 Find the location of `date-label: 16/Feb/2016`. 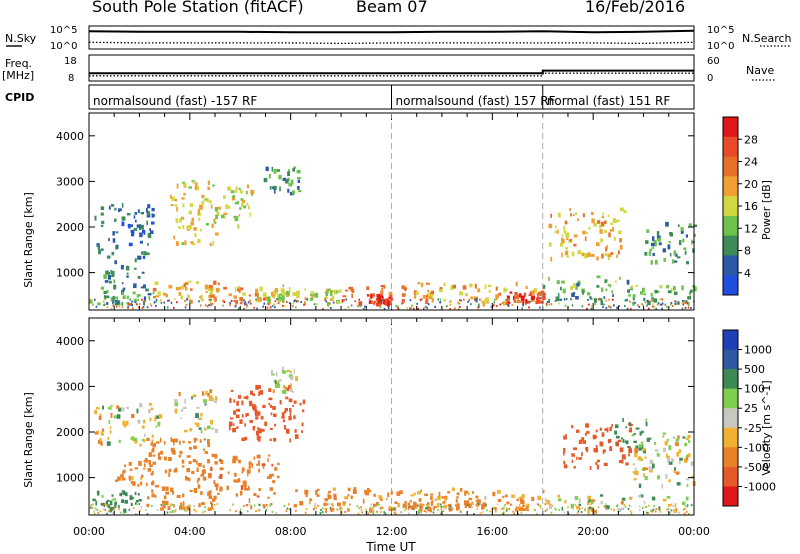

date-label: 16/Feb/2016 is located at coordinates (635, 8).